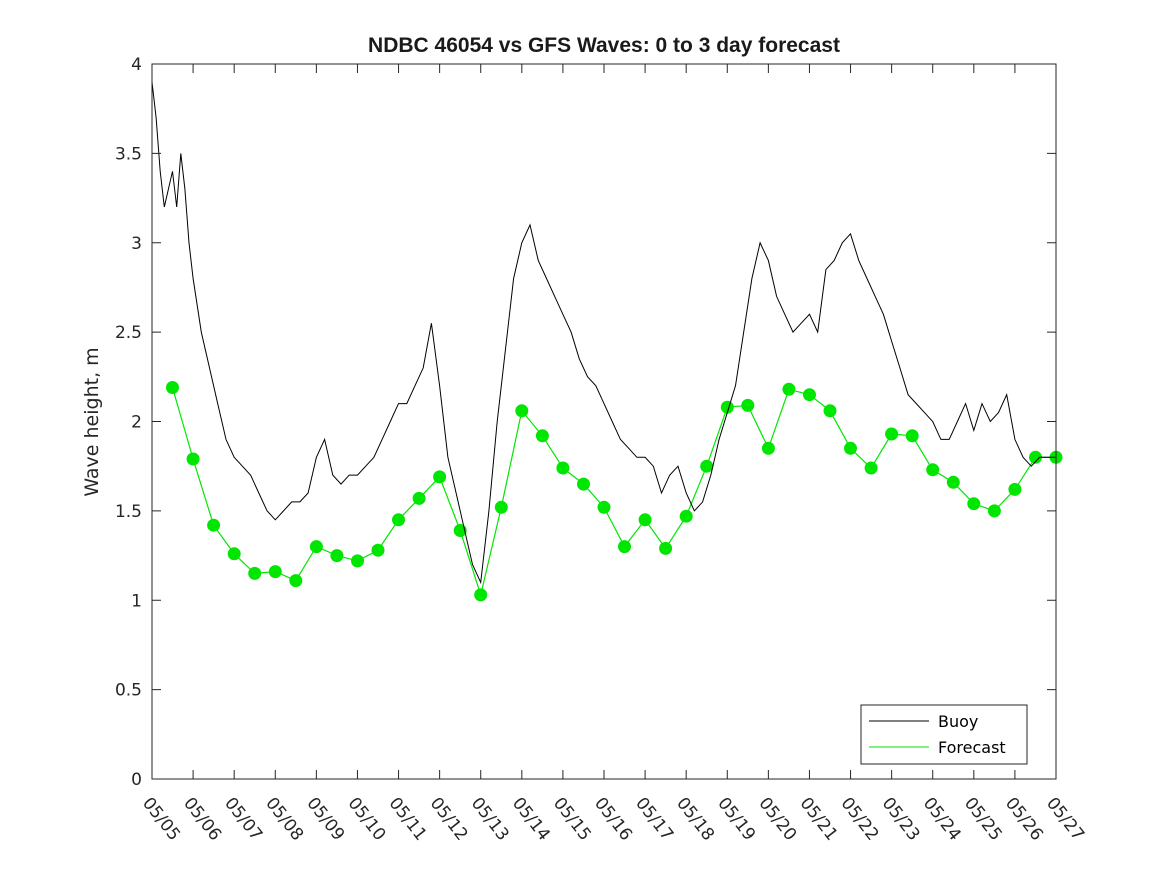 This screenshot has width=1167, height=875. Describe the element at coordinates (136, 423) in the screenshot. I see `y-tick-label: 2` at that location.